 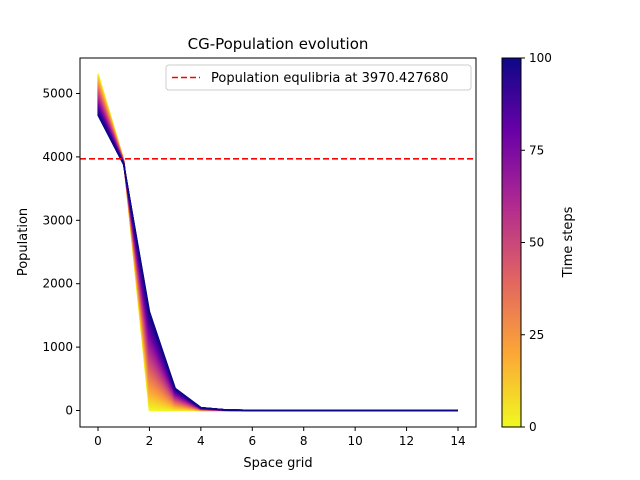 I want to click on colorbar-label: Time steps, so click(x=568, y=242).